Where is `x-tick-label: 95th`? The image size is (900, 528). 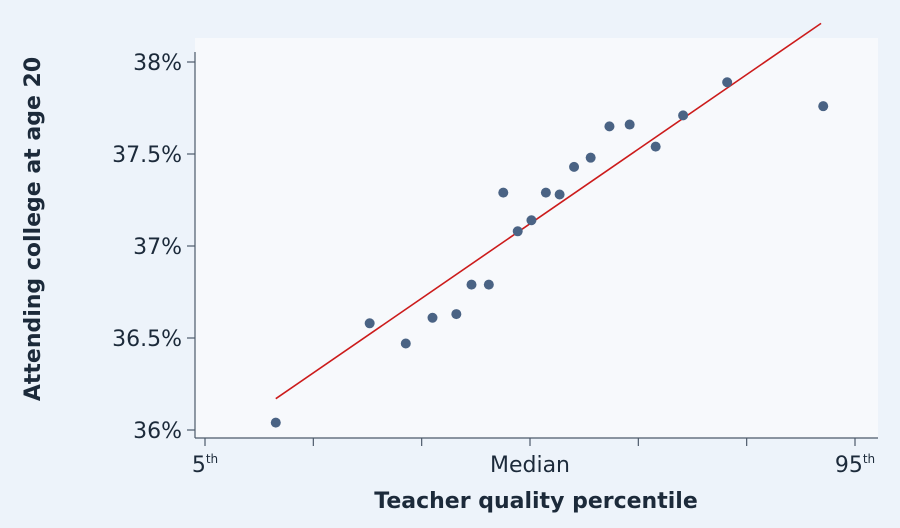 x-tick-label: 95th is located at coordinates (855, 465).